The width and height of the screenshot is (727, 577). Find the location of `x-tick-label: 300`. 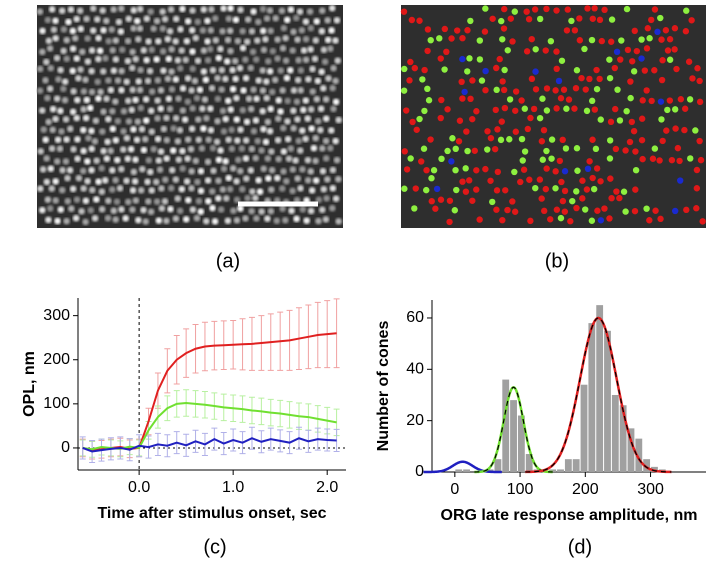

x-tick-label: 300 is located at coordinates (650, 489).